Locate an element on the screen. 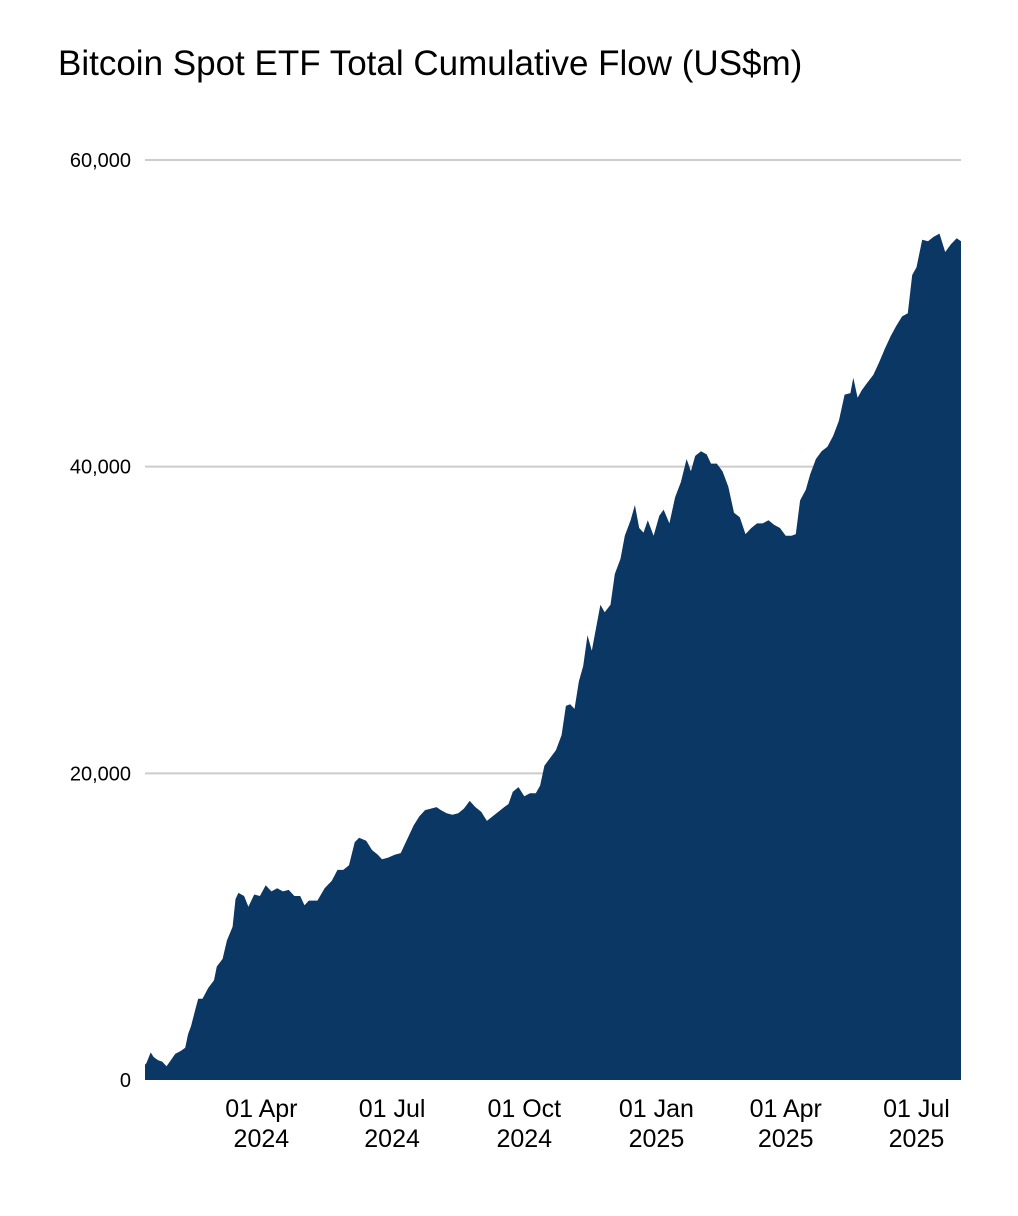  x-tick-label-date: 01 Jan is located at coordinates (656, 1109).